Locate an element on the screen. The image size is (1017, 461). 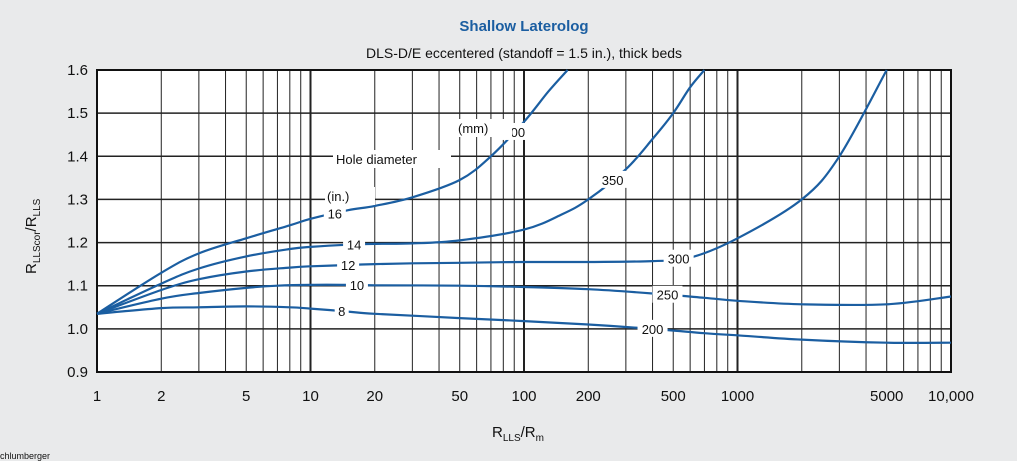
x-tick-label: 200 is located at coordinates (588, 396).